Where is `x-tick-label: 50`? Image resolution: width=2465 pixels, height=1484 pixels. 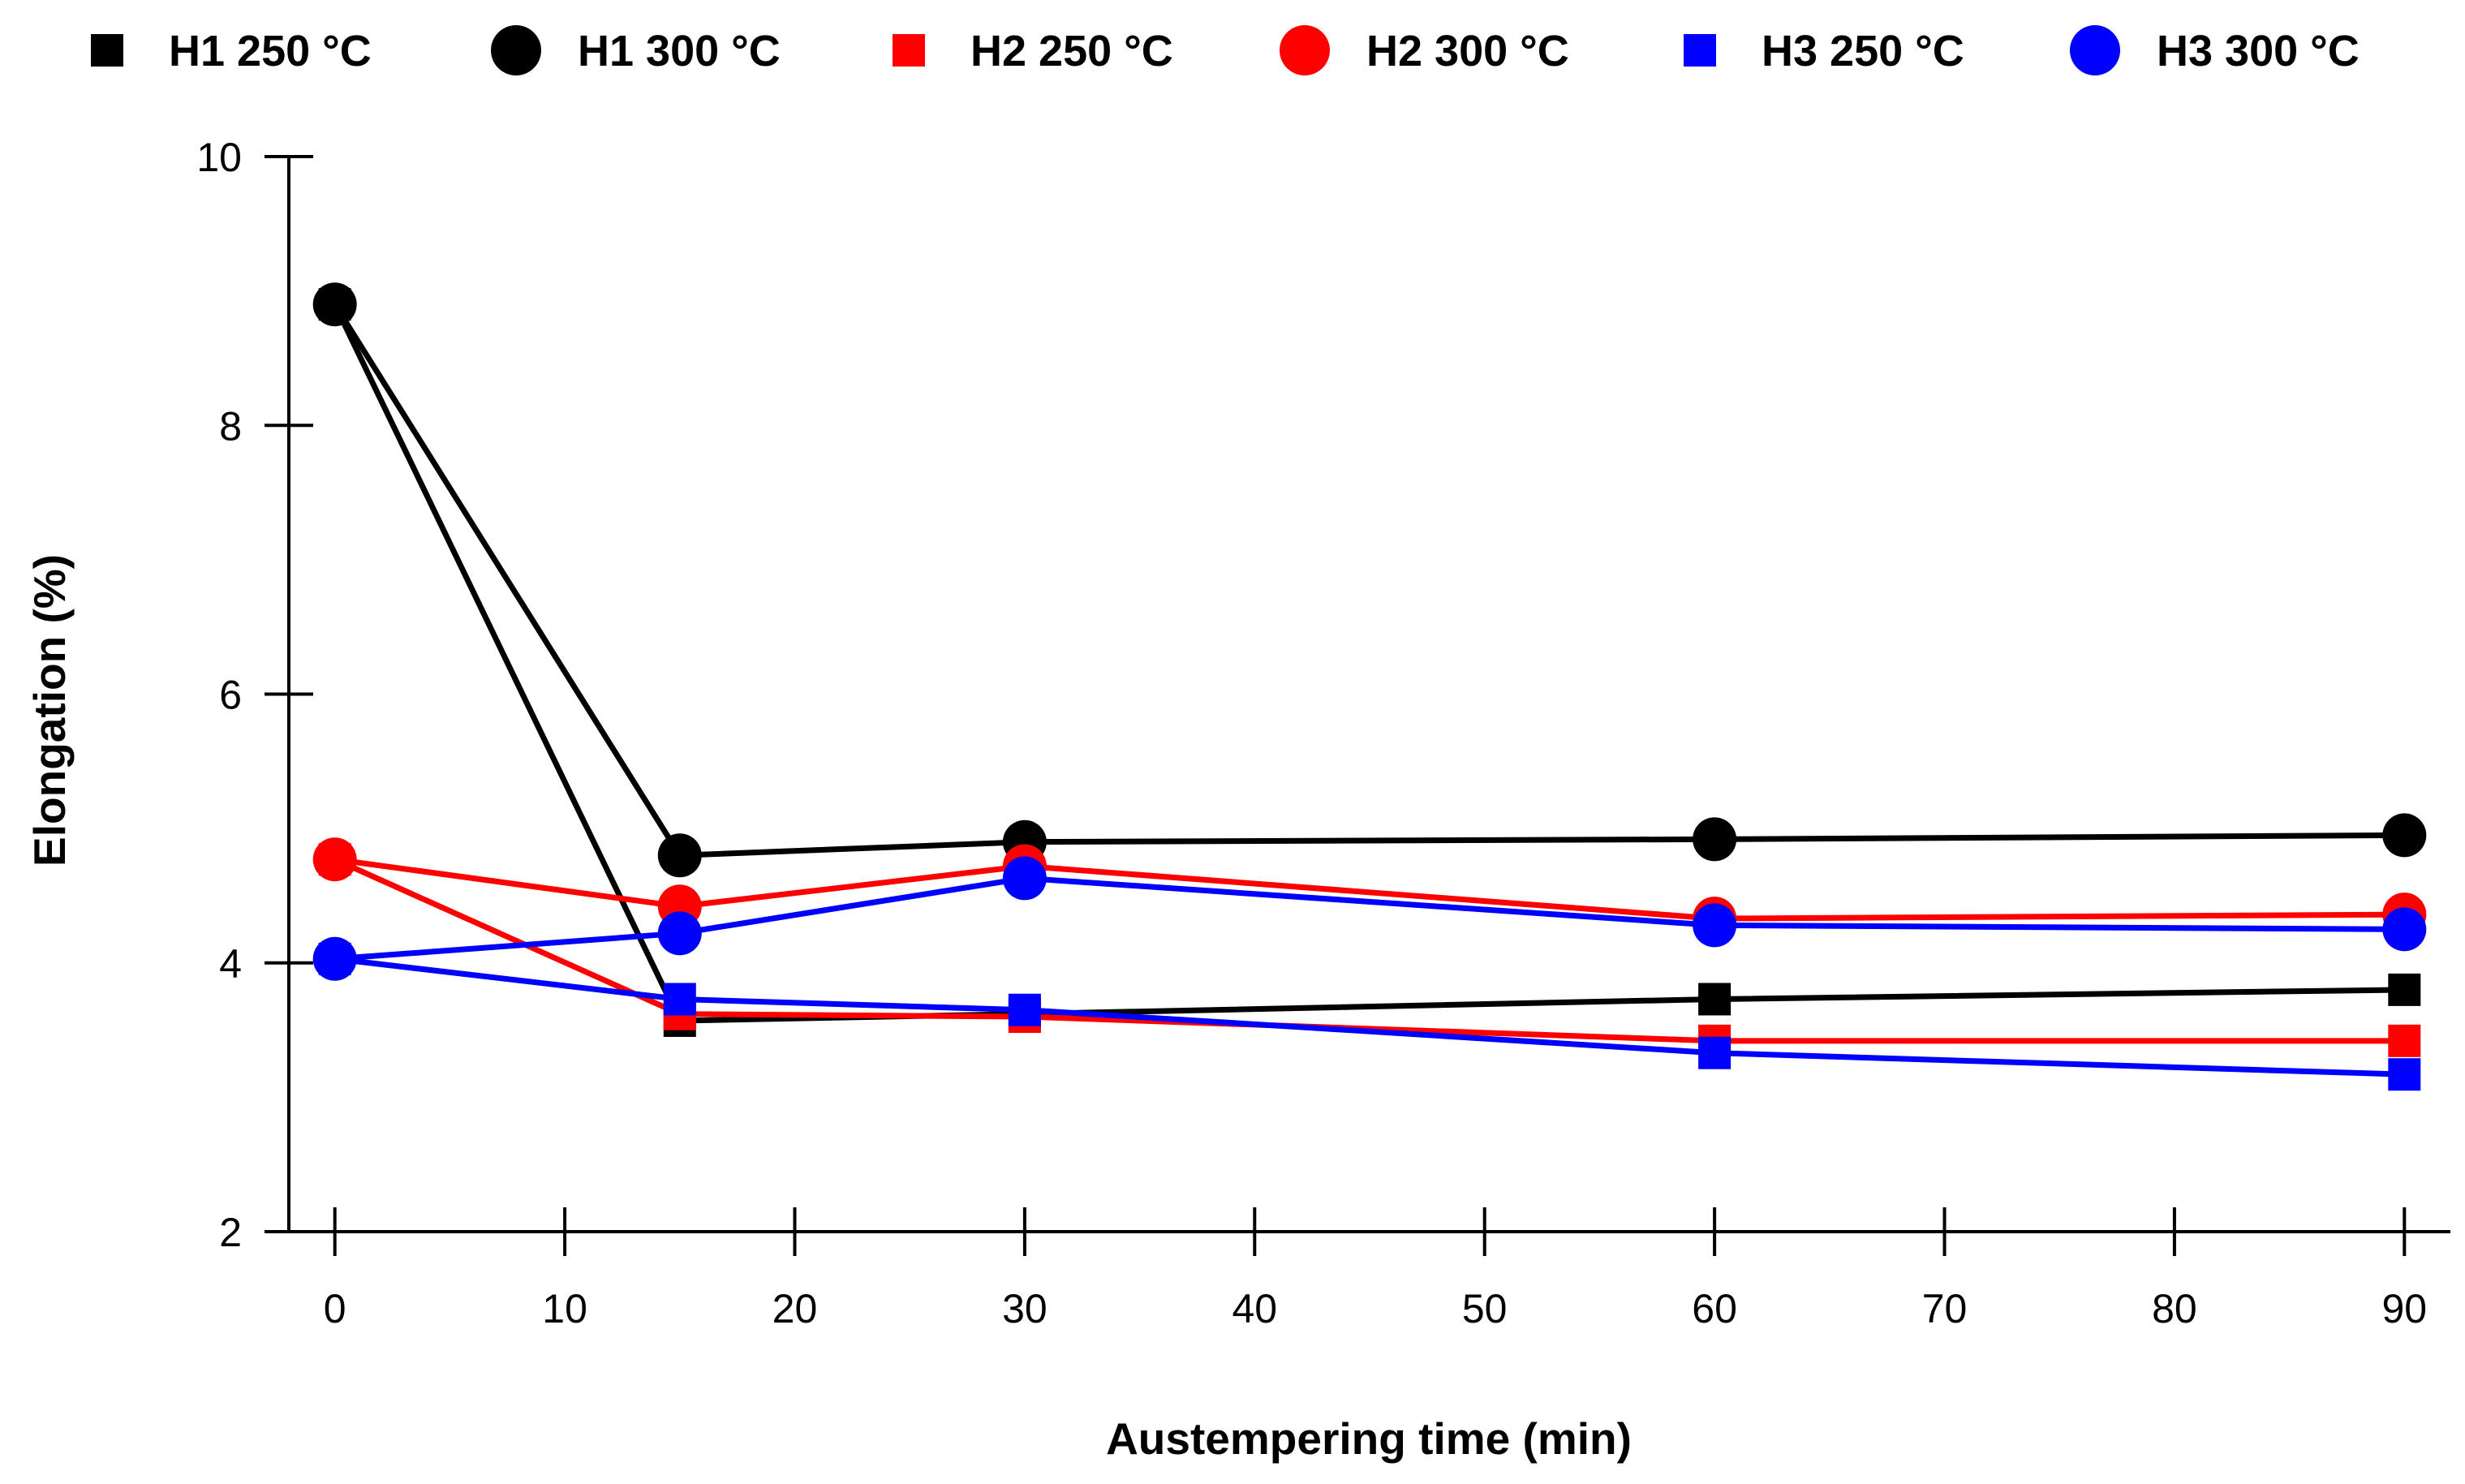
x-tick-label: 50 is located at coordinates (1485, 1308).